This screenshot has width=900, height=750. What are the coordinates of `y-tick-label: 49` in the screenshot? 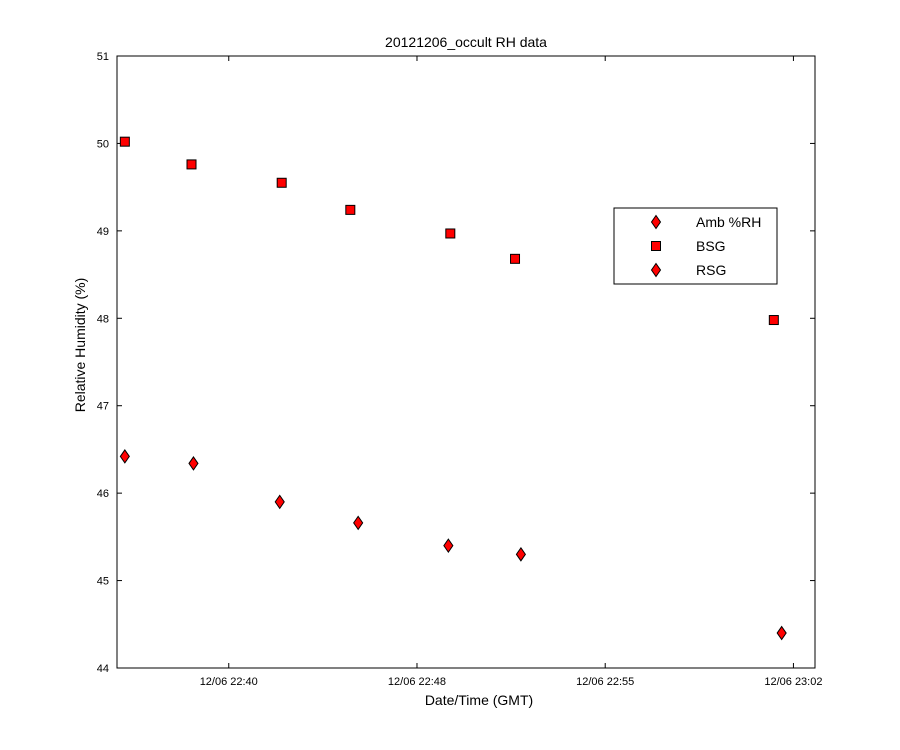 It's located at (103, 232).